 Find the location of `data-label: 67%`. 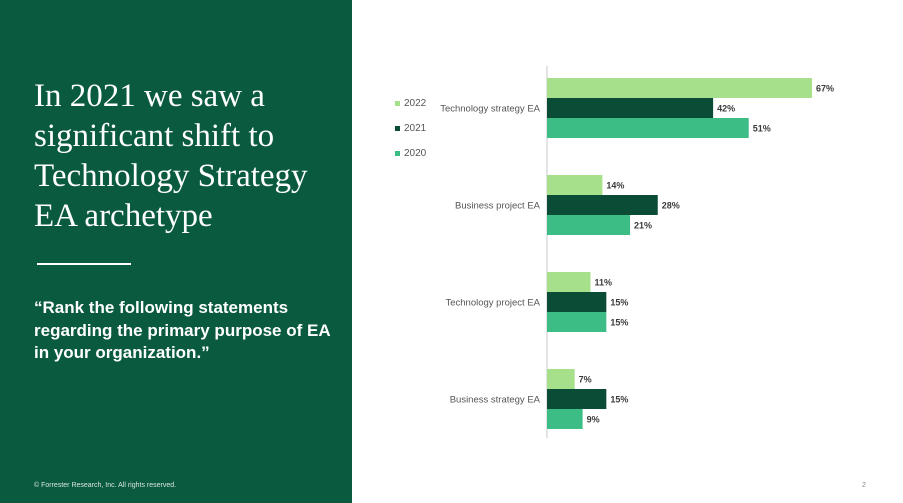

data-label: 67% is located at coordinates (825, 89).